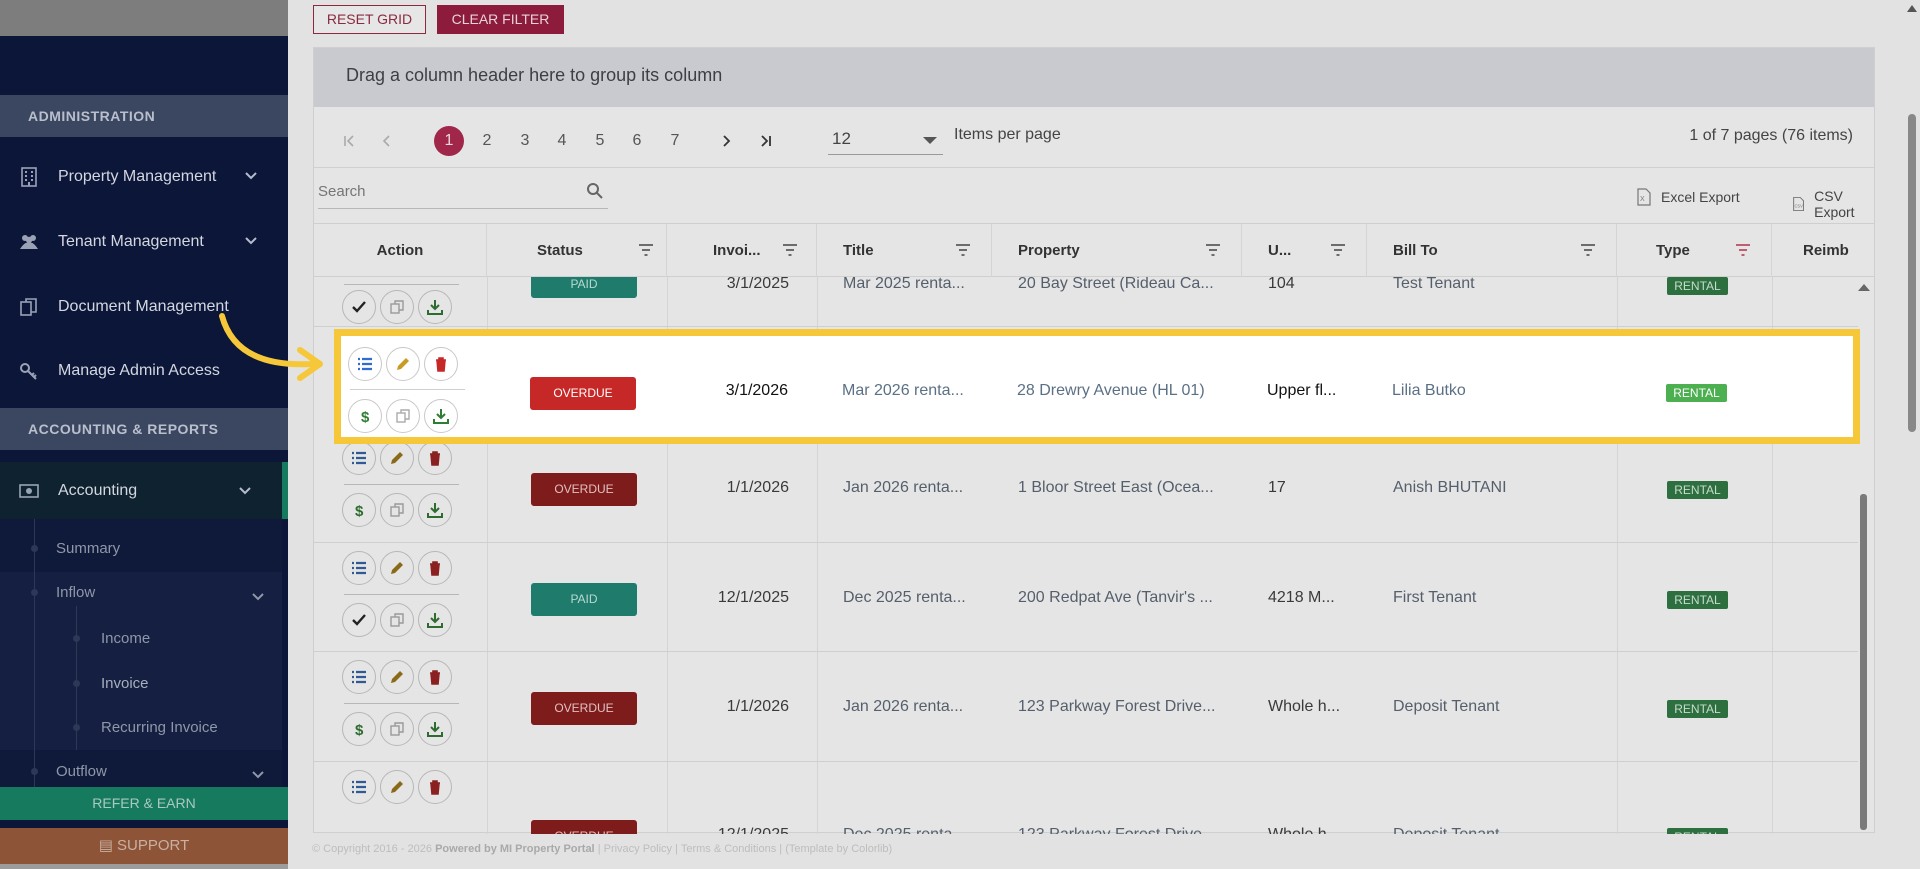 The image size is (1920, 869). What do you see at coordinates (144, 177) in the screenshot?
I see `sidebar-item-property-management: Property Management` at bounding box center [144, 177].